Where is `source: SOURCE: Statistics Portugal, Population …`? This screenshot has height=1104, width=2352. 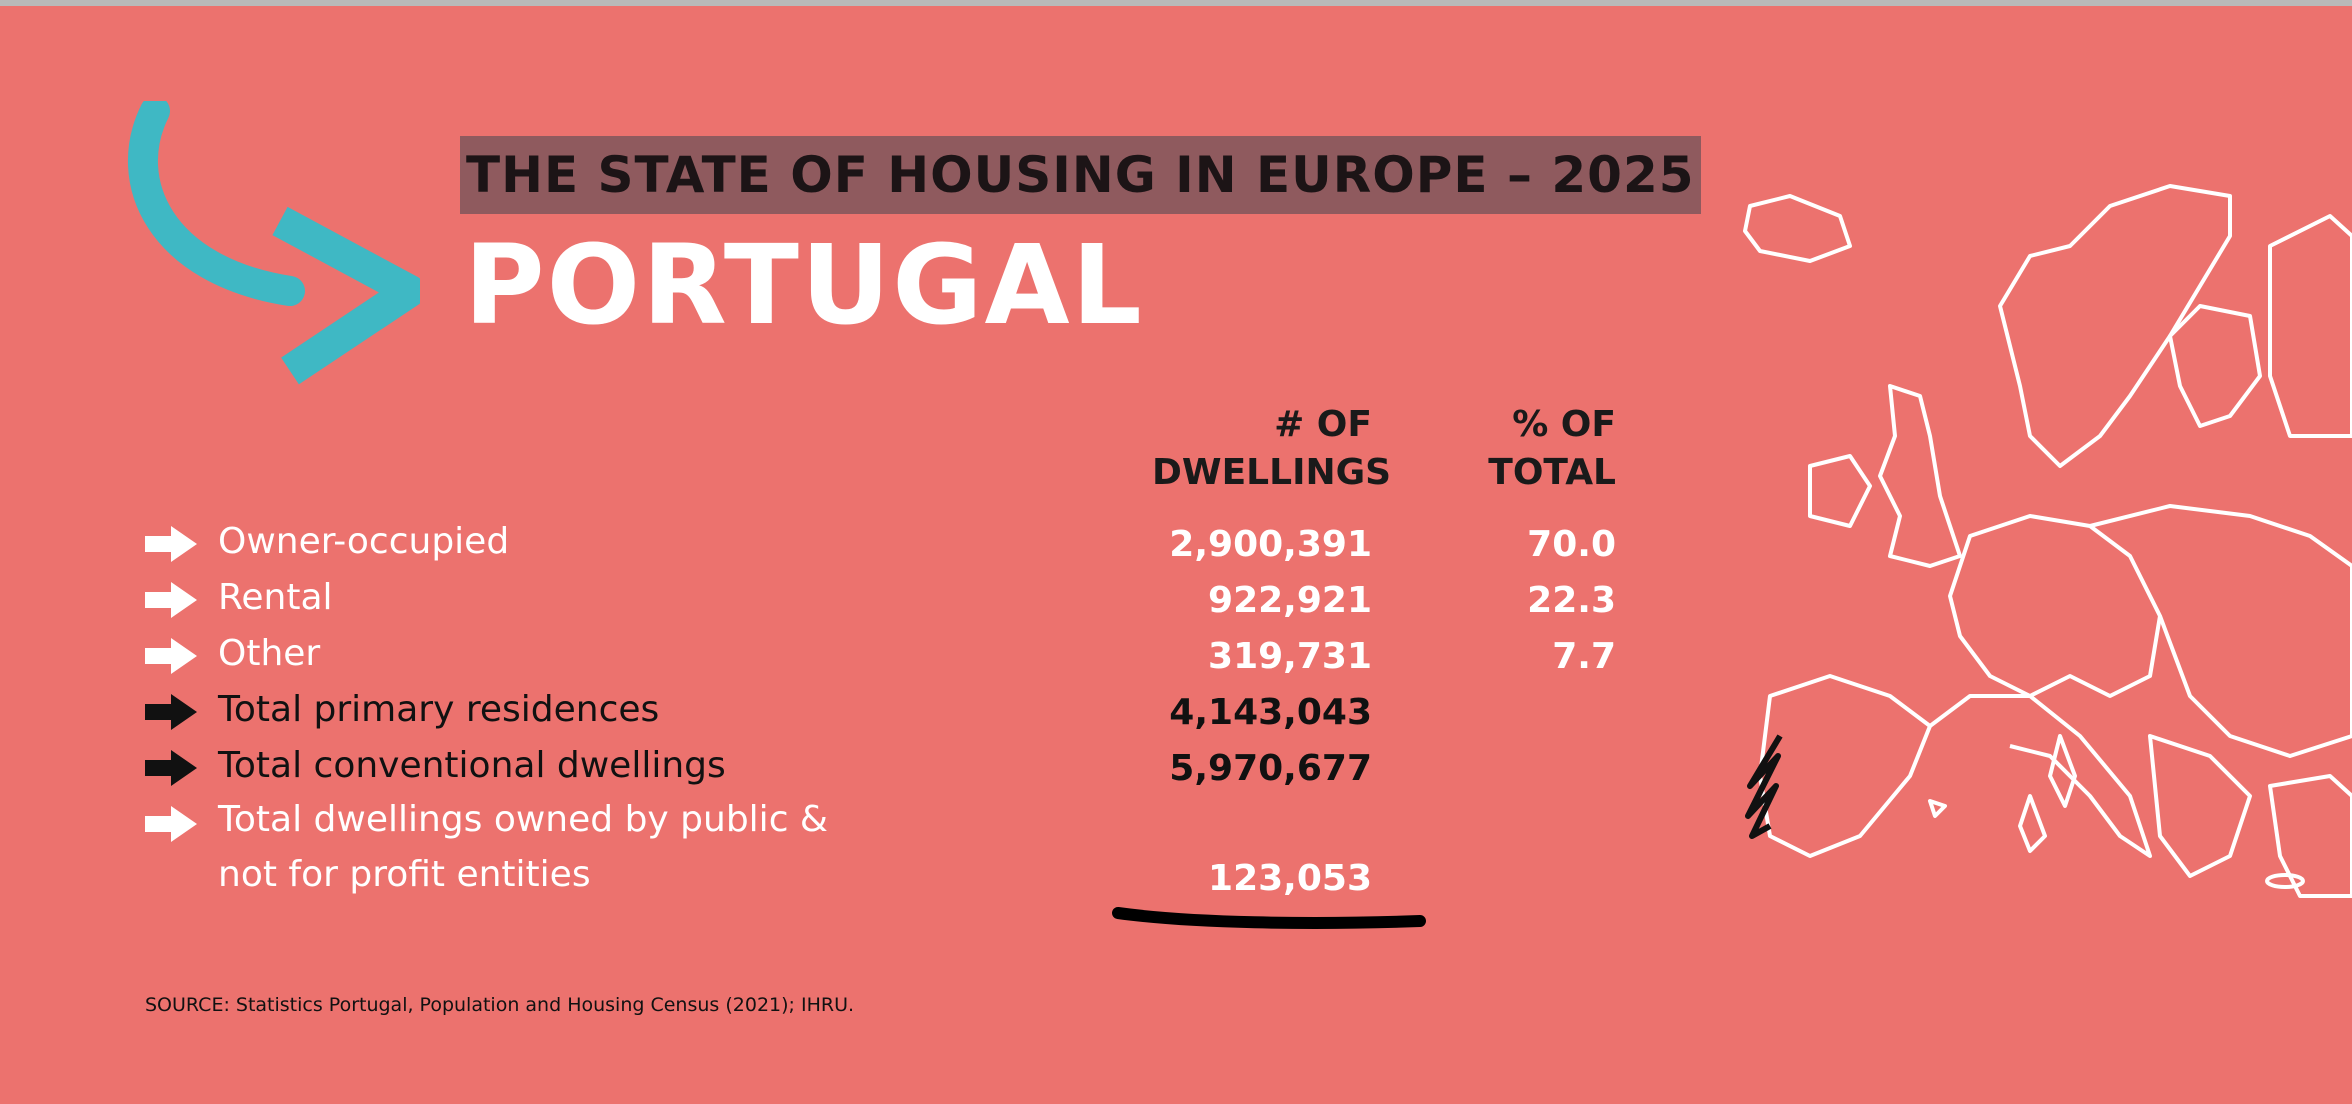
source: SOURCE: Statistics Portugal, Population … is located at coordinates (500, 1005).